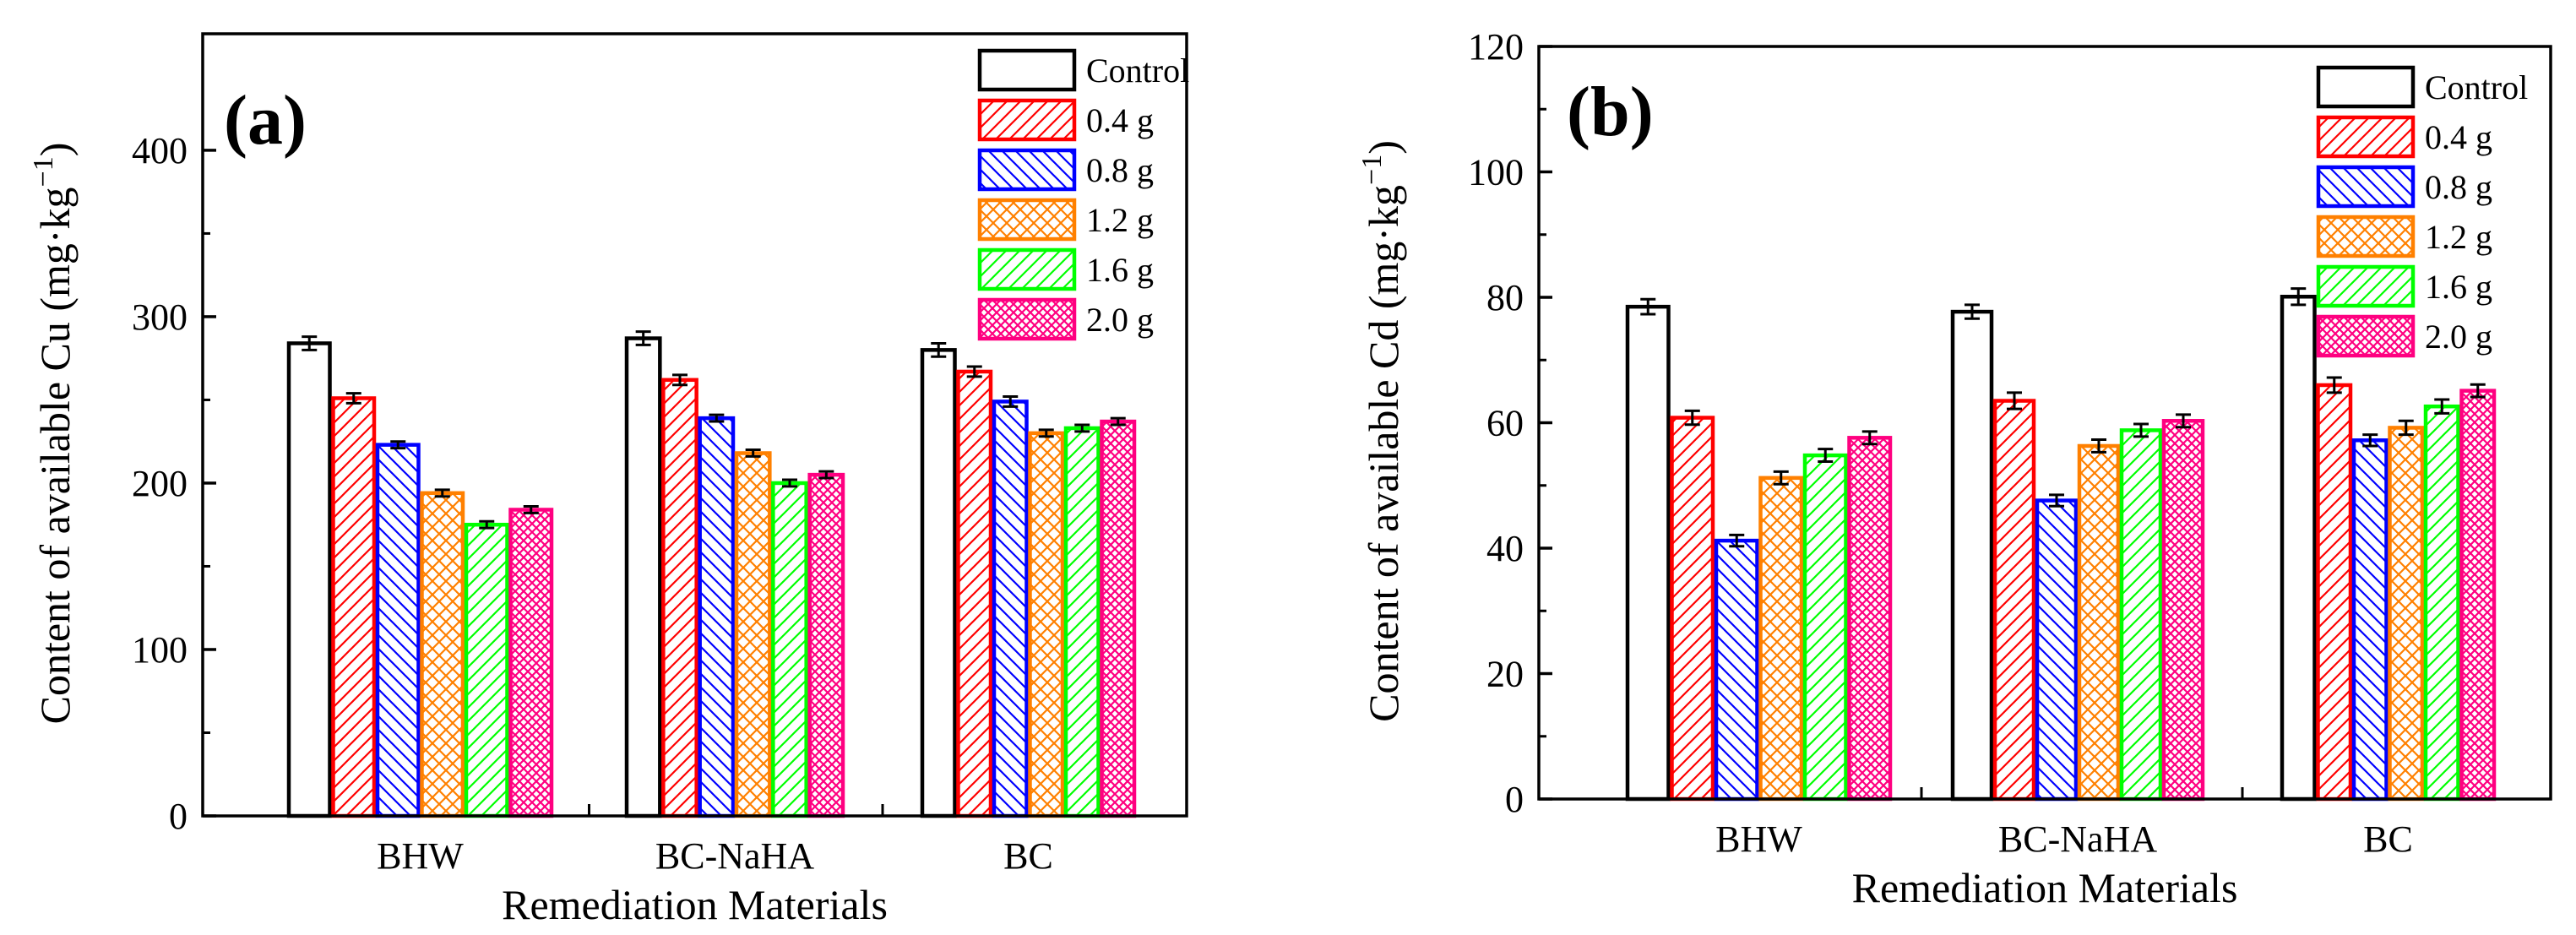  What do you see at coordinates (1505, 423) in the screenshot?
I see `y-tick-label: 60` at bounding box center [1505, 423].